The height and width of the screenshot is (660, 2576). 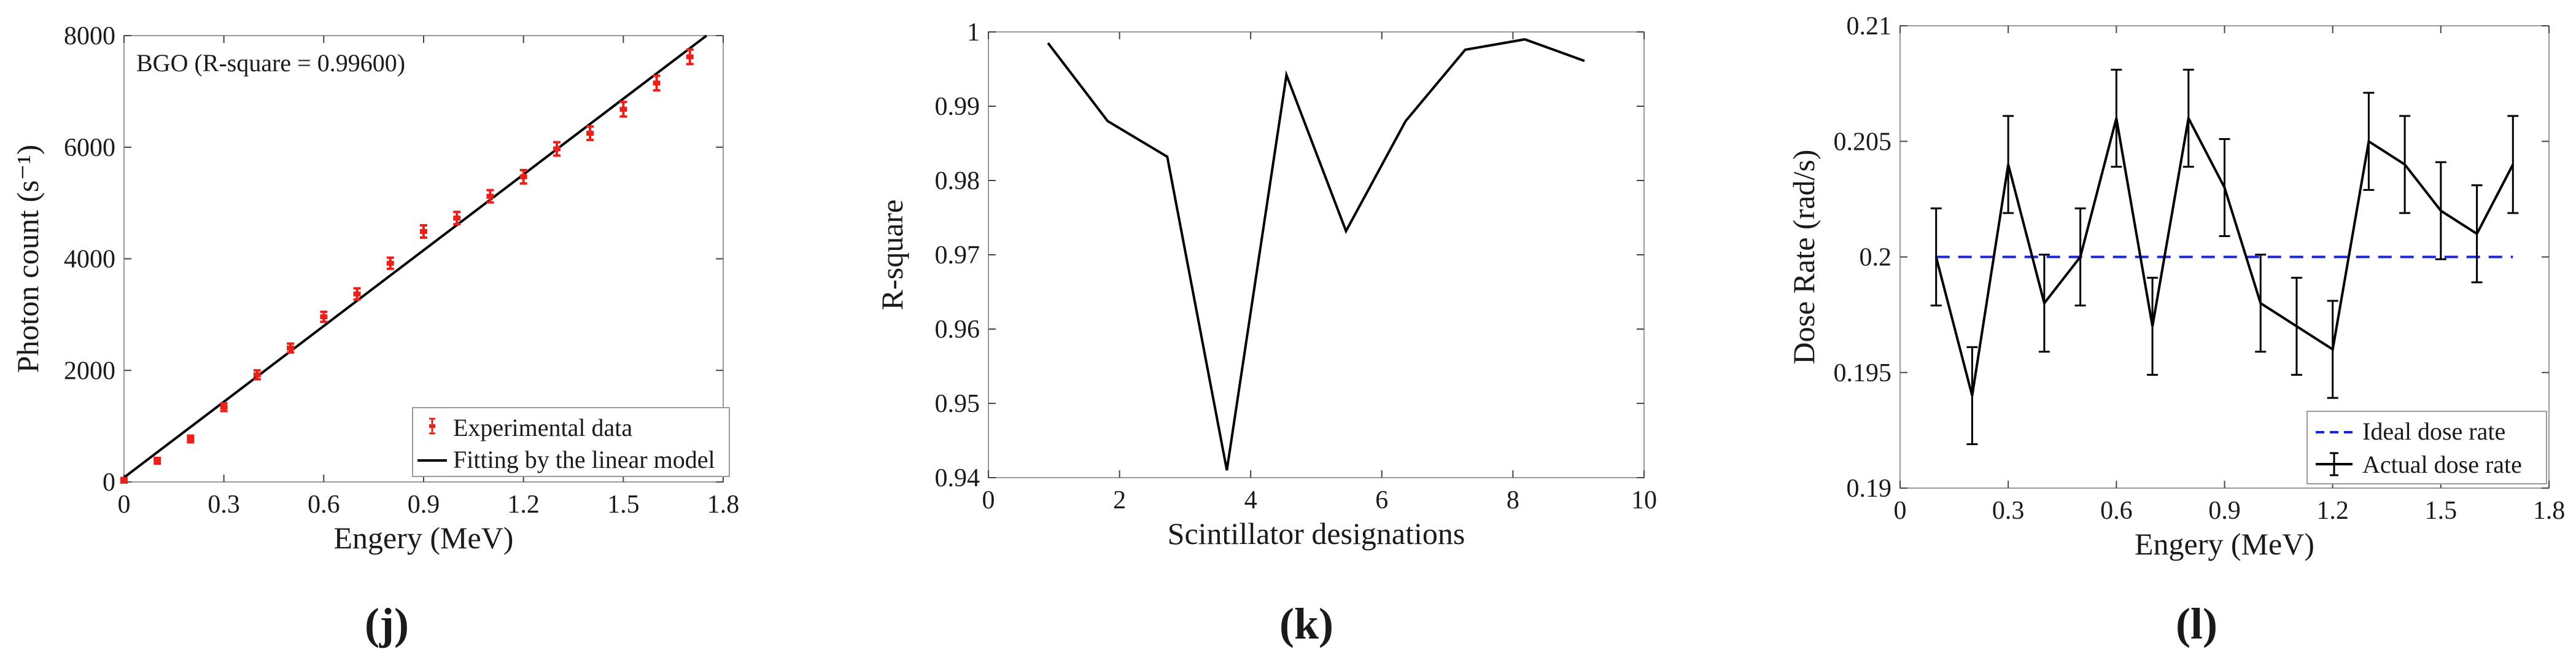 I want to click on y-tick-label: 0.99, so click(x=957, y=107).